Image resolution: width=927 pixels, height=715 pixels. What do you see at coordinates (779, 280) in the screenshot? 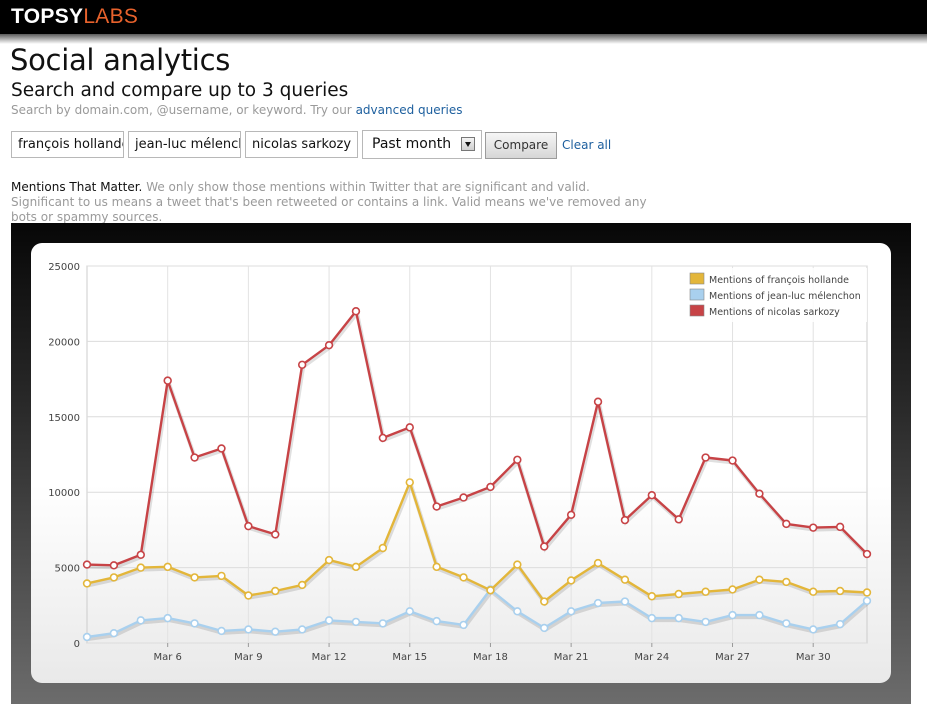
I see `legend-entry: Mentions of françois hollande` at bounding box center [779, 280].